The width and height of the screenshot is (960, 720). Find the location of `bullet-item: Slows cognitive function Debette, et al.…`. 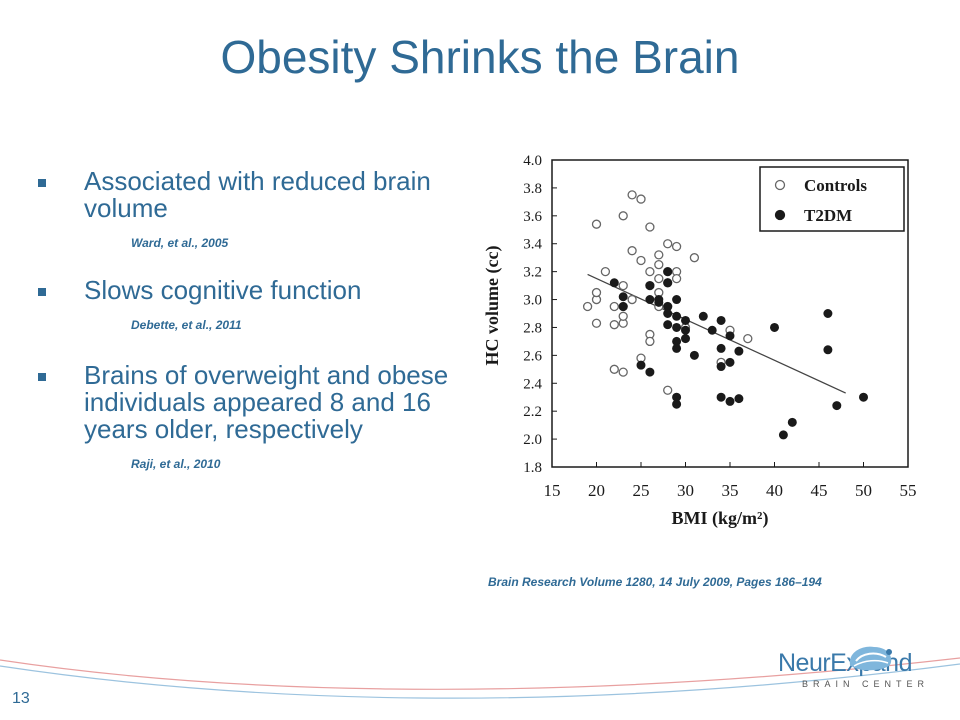

bullet-item: Slows cognitive function Debette, et al.… is located at coordinates (244, 304).